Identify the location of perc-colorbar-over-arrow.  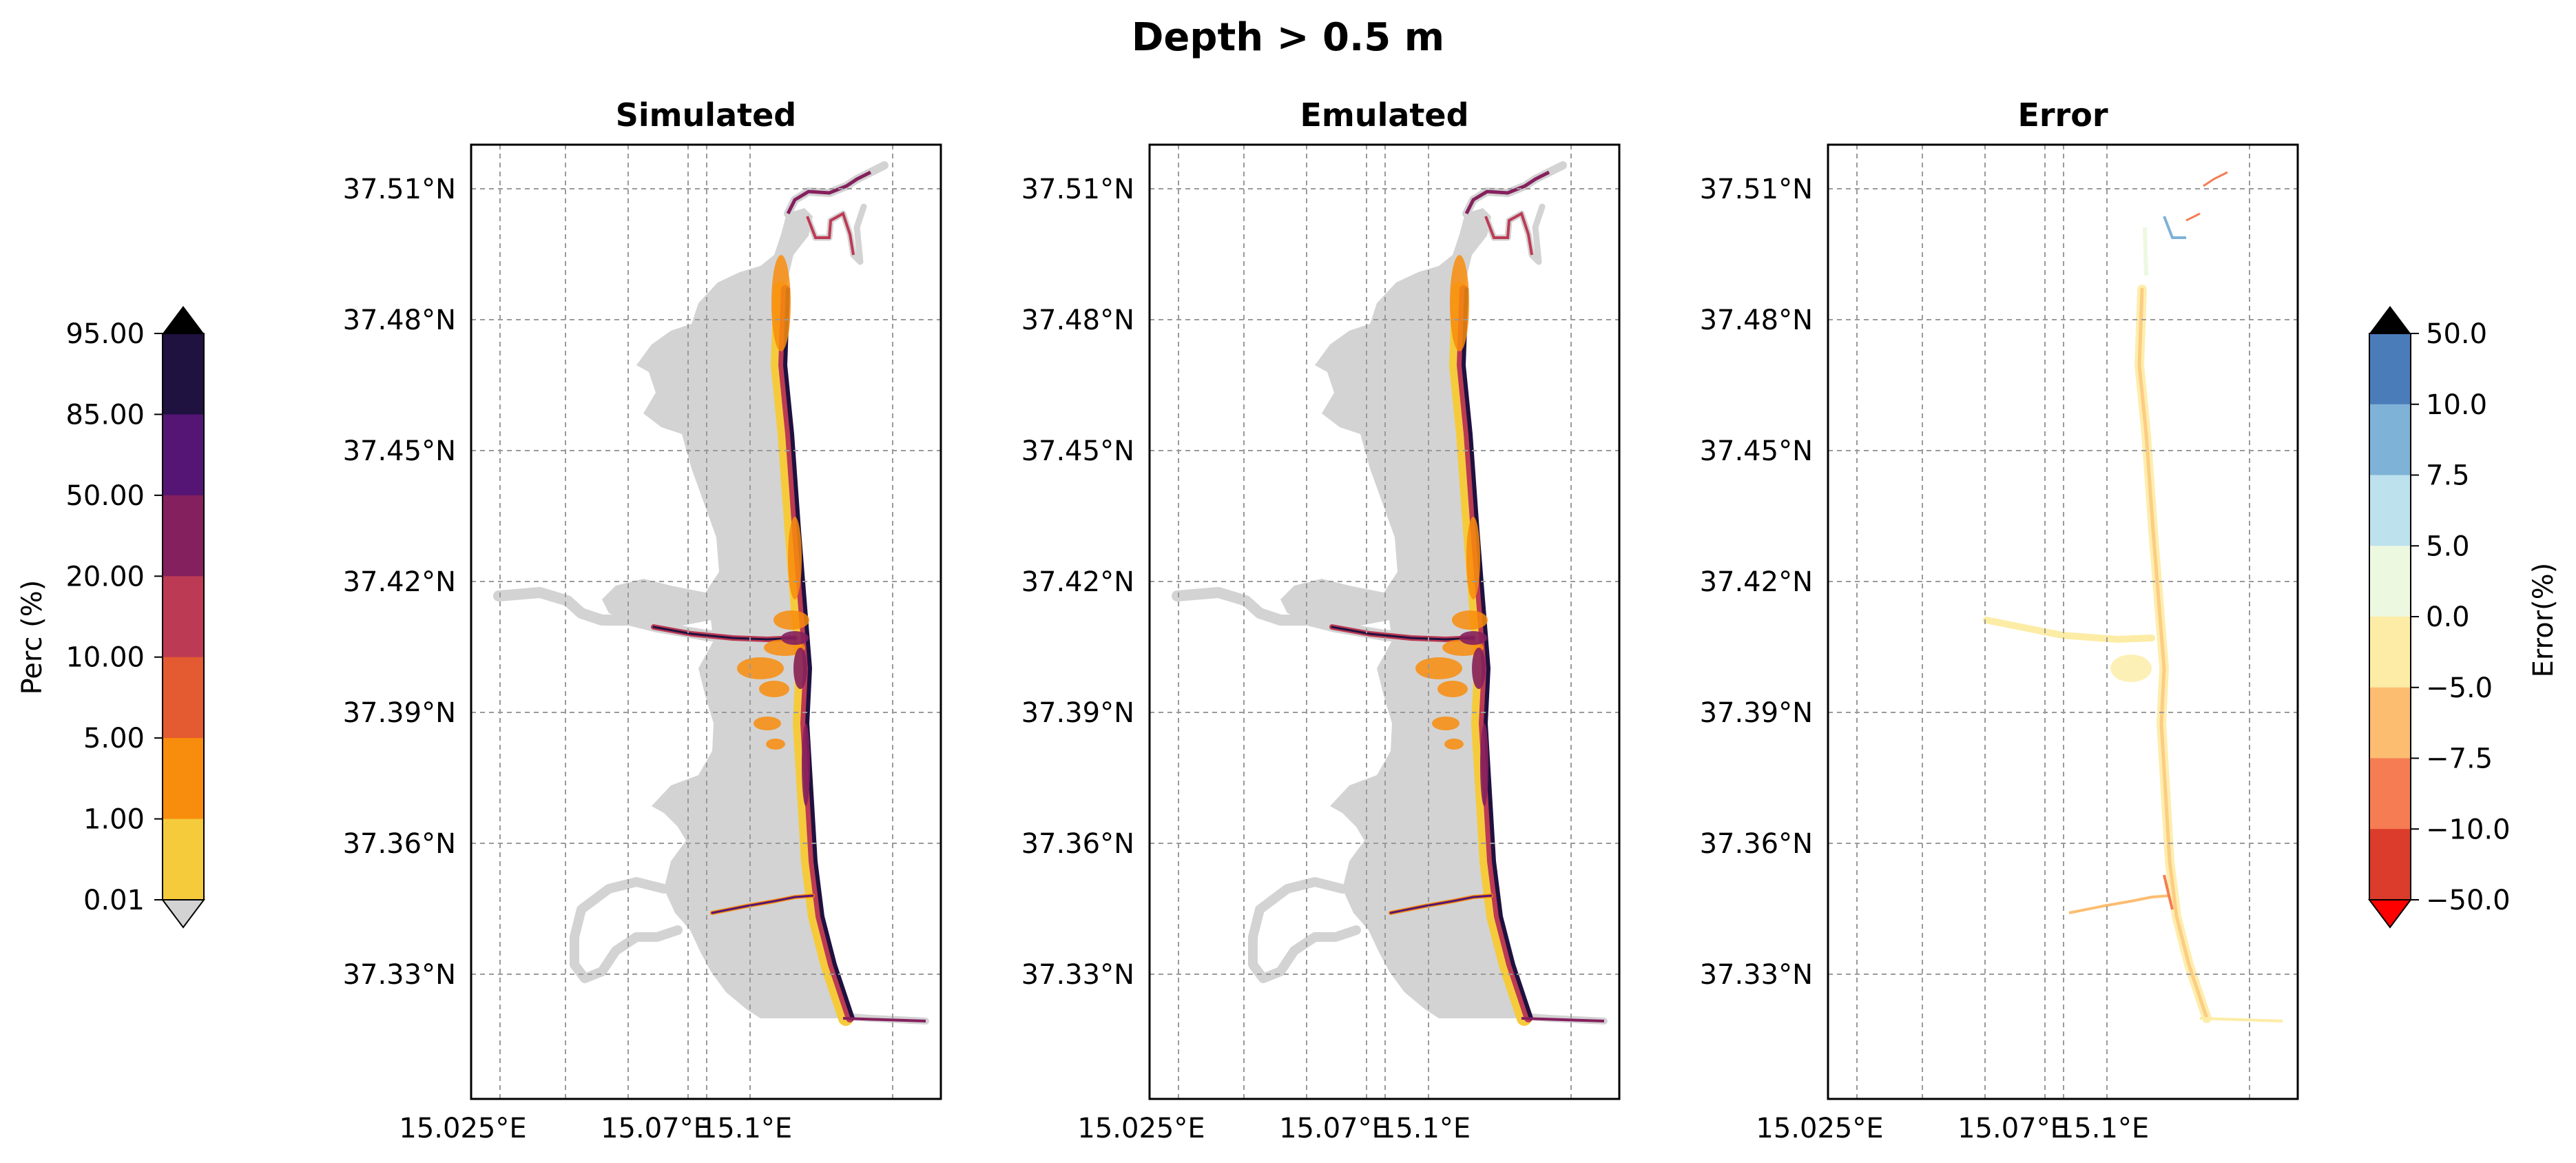
(183, 320).